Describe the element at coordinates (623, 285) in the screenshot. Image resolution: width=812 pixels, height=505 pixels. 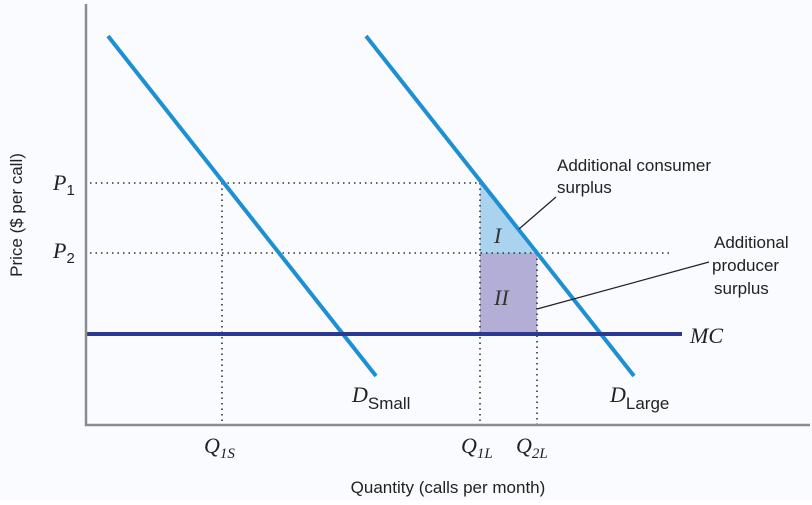
I see `producer-surplus-leader` at that location.